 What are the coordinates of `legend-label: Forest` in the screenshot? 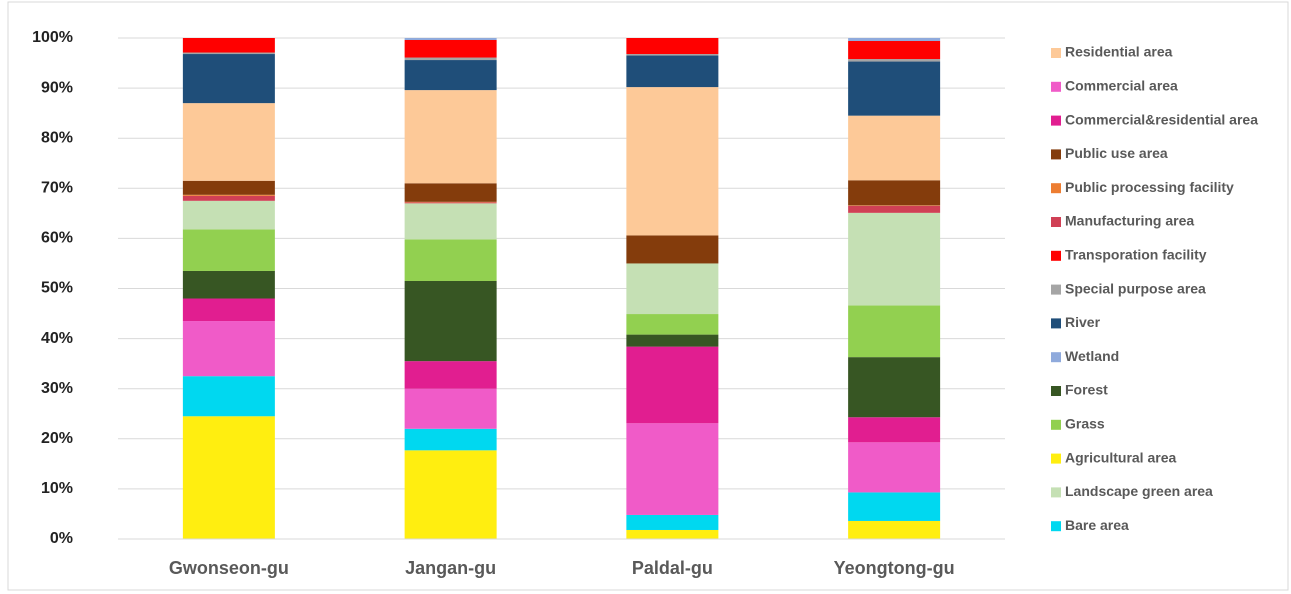 It's located at (1086, 390).